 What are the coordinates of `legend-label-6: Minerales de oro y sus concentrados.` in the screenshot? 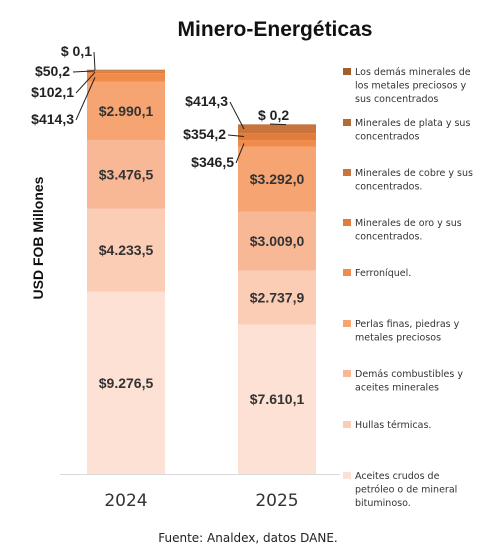 It's located at (408, 230).